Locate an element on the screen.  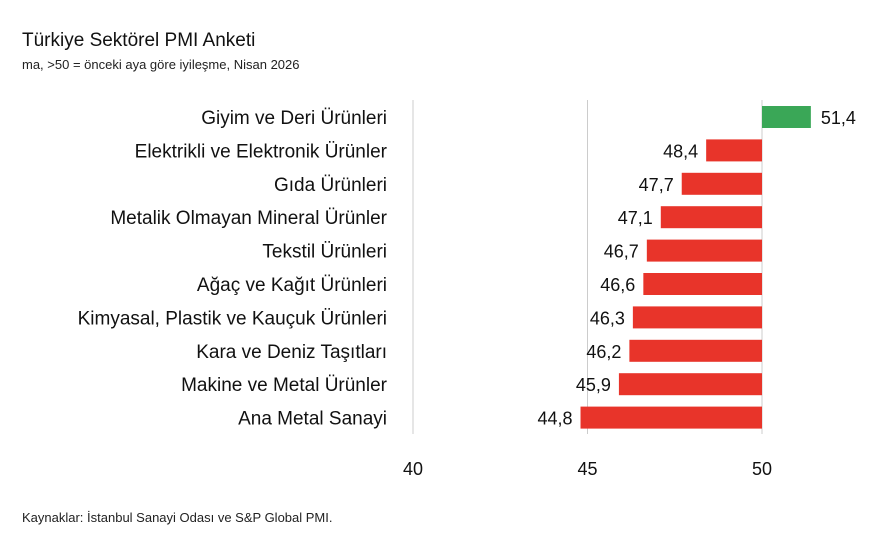
category-label: Kara ve Deniz Taşıtları is located at coordinates (291, 352).